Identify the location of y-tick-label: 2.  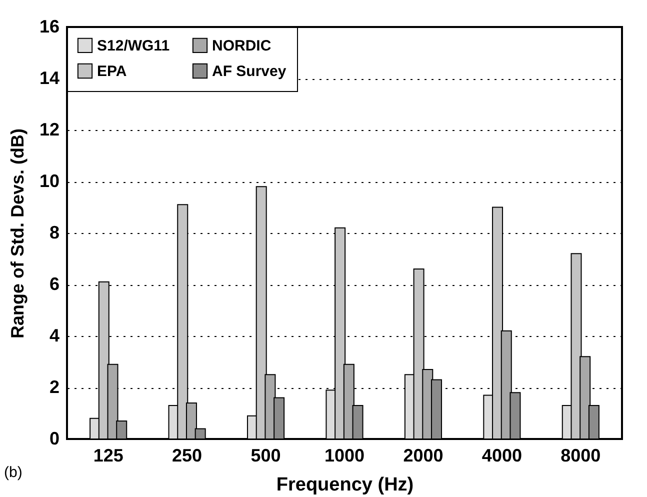
(54, 387).